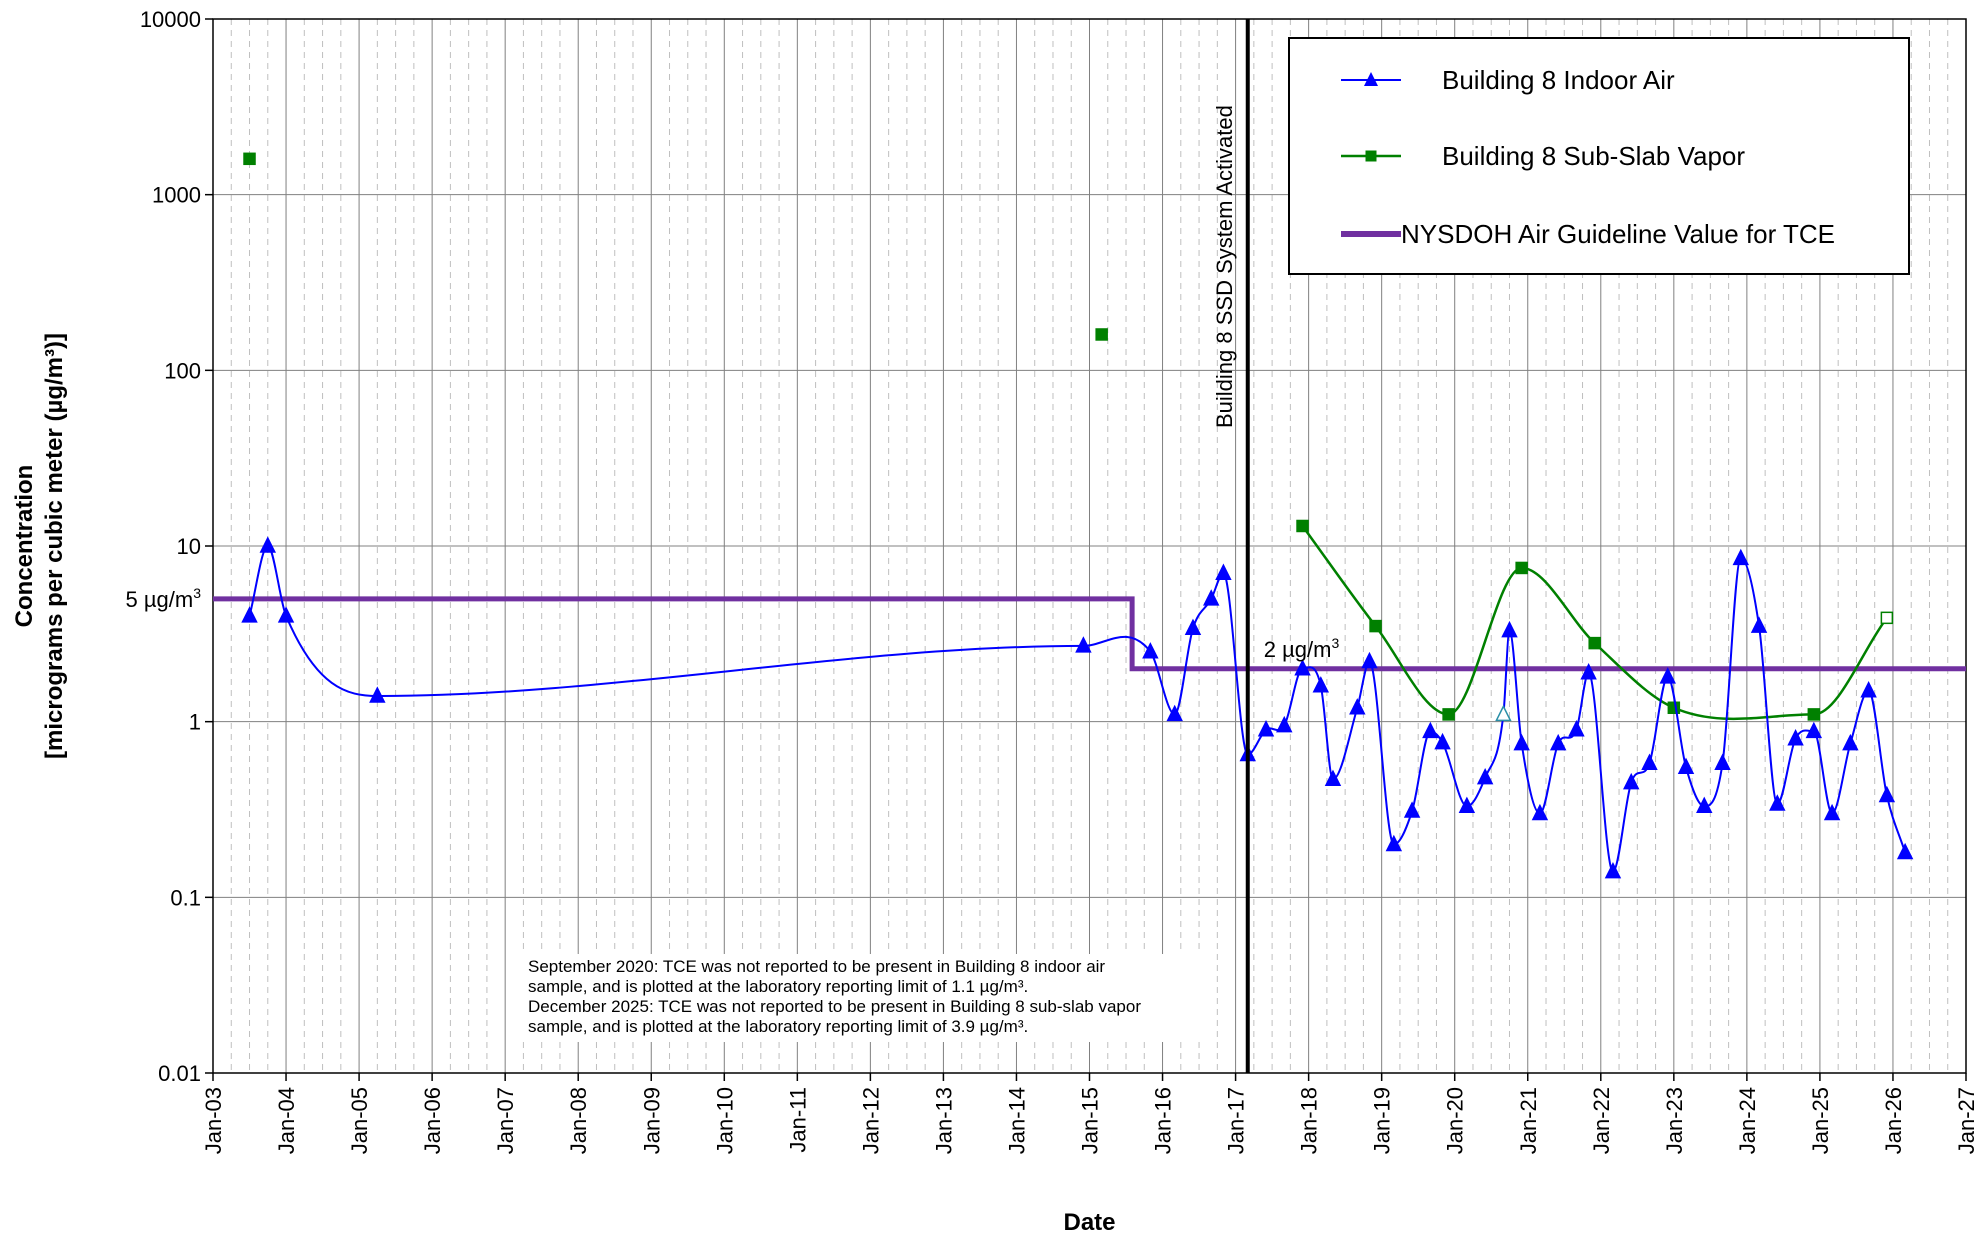 The width and height of the screenshot is (1986, 1239). I want to click on guideline-2-superscript: 3, so click(1335, 643).